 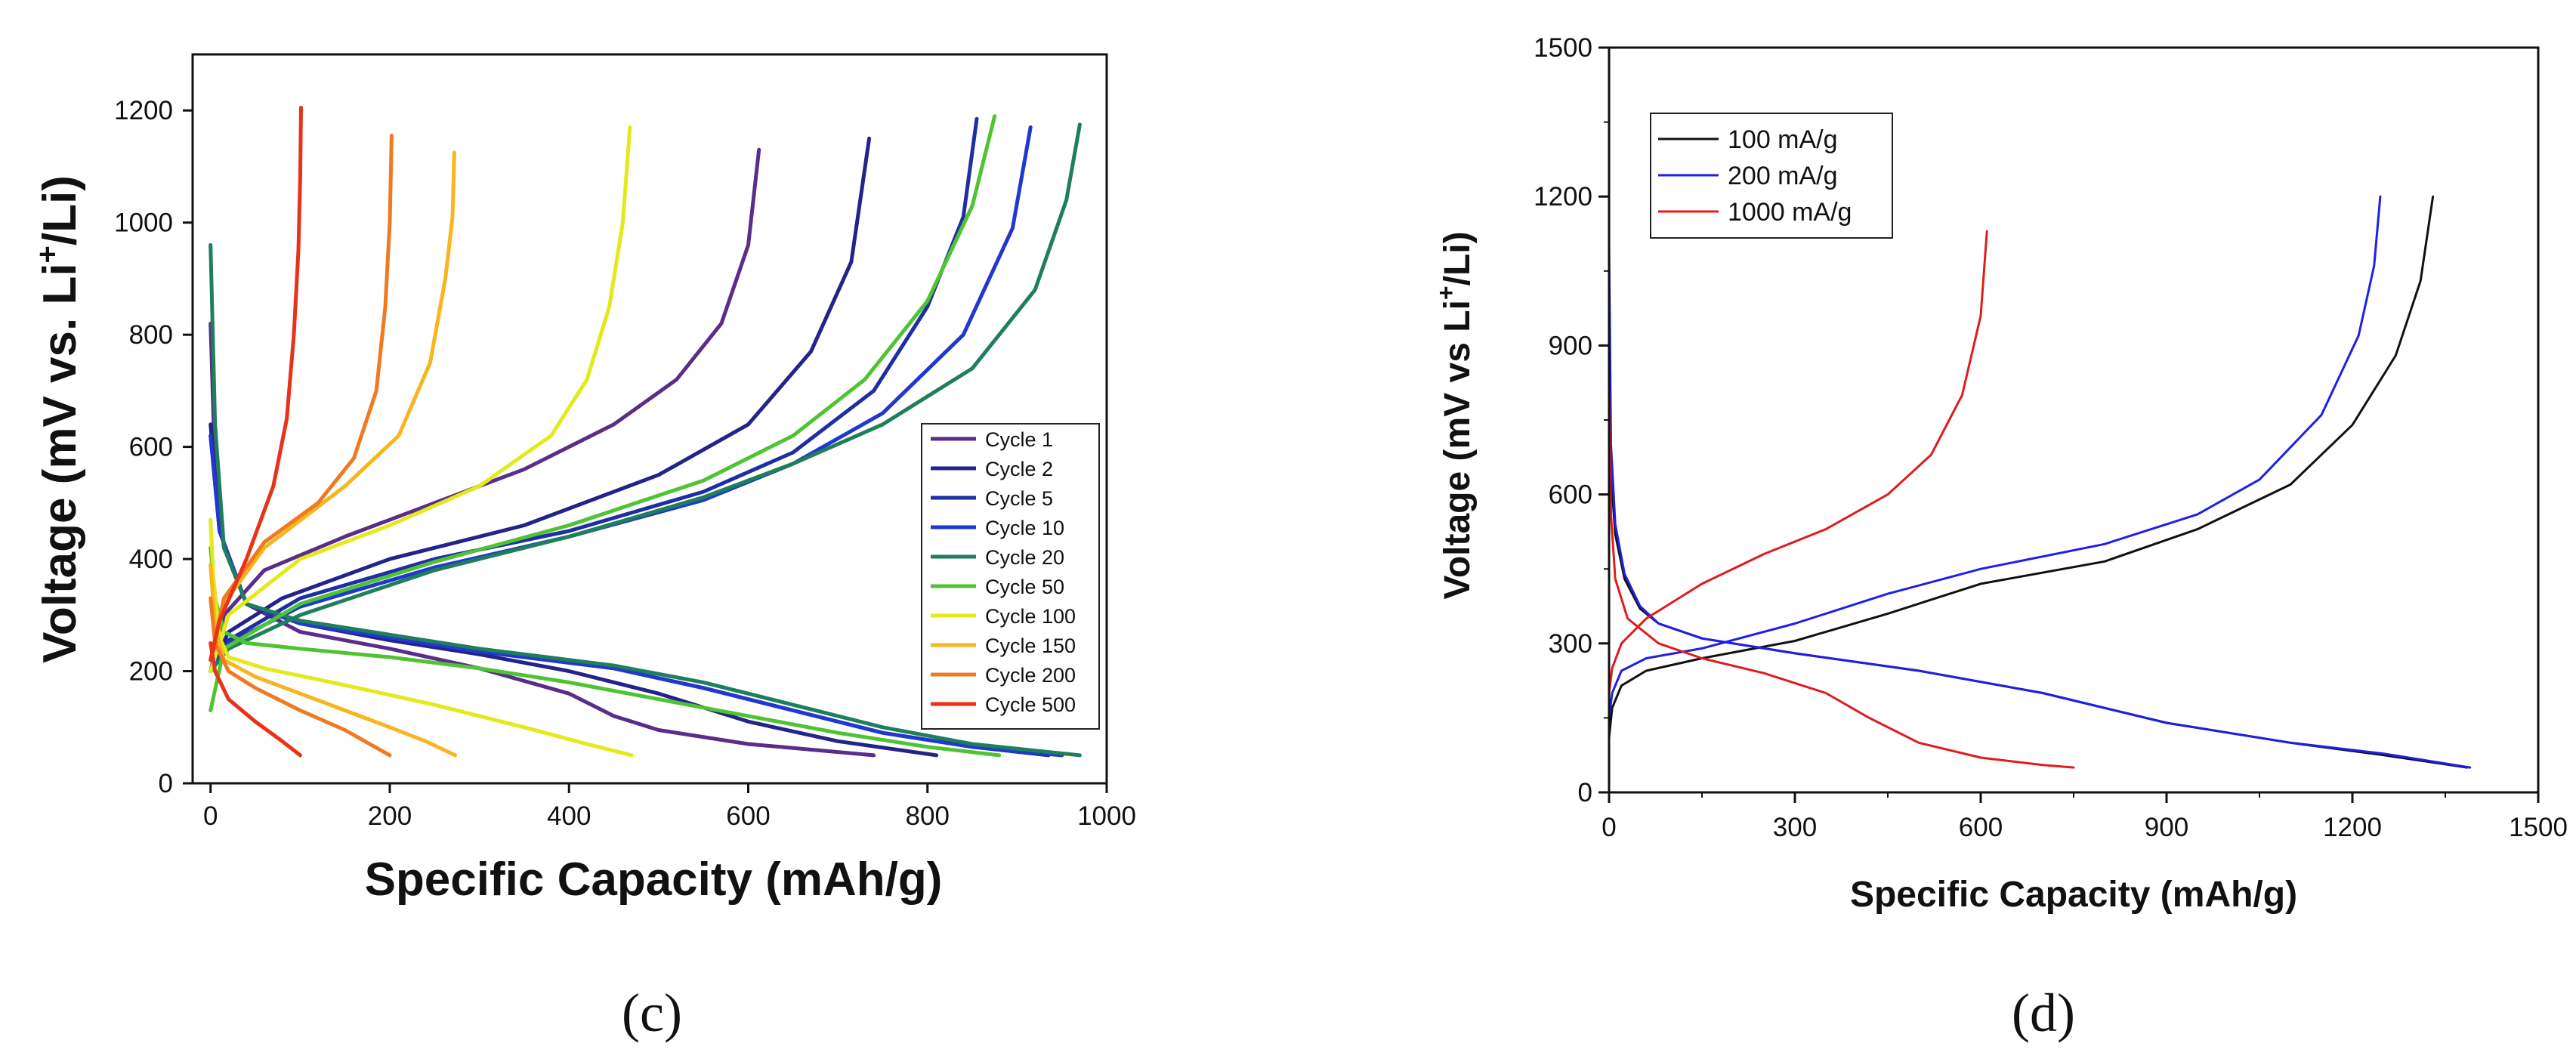 I want to click on chart-c-series-cycle-2-discharge, so click(x=573, y=590).